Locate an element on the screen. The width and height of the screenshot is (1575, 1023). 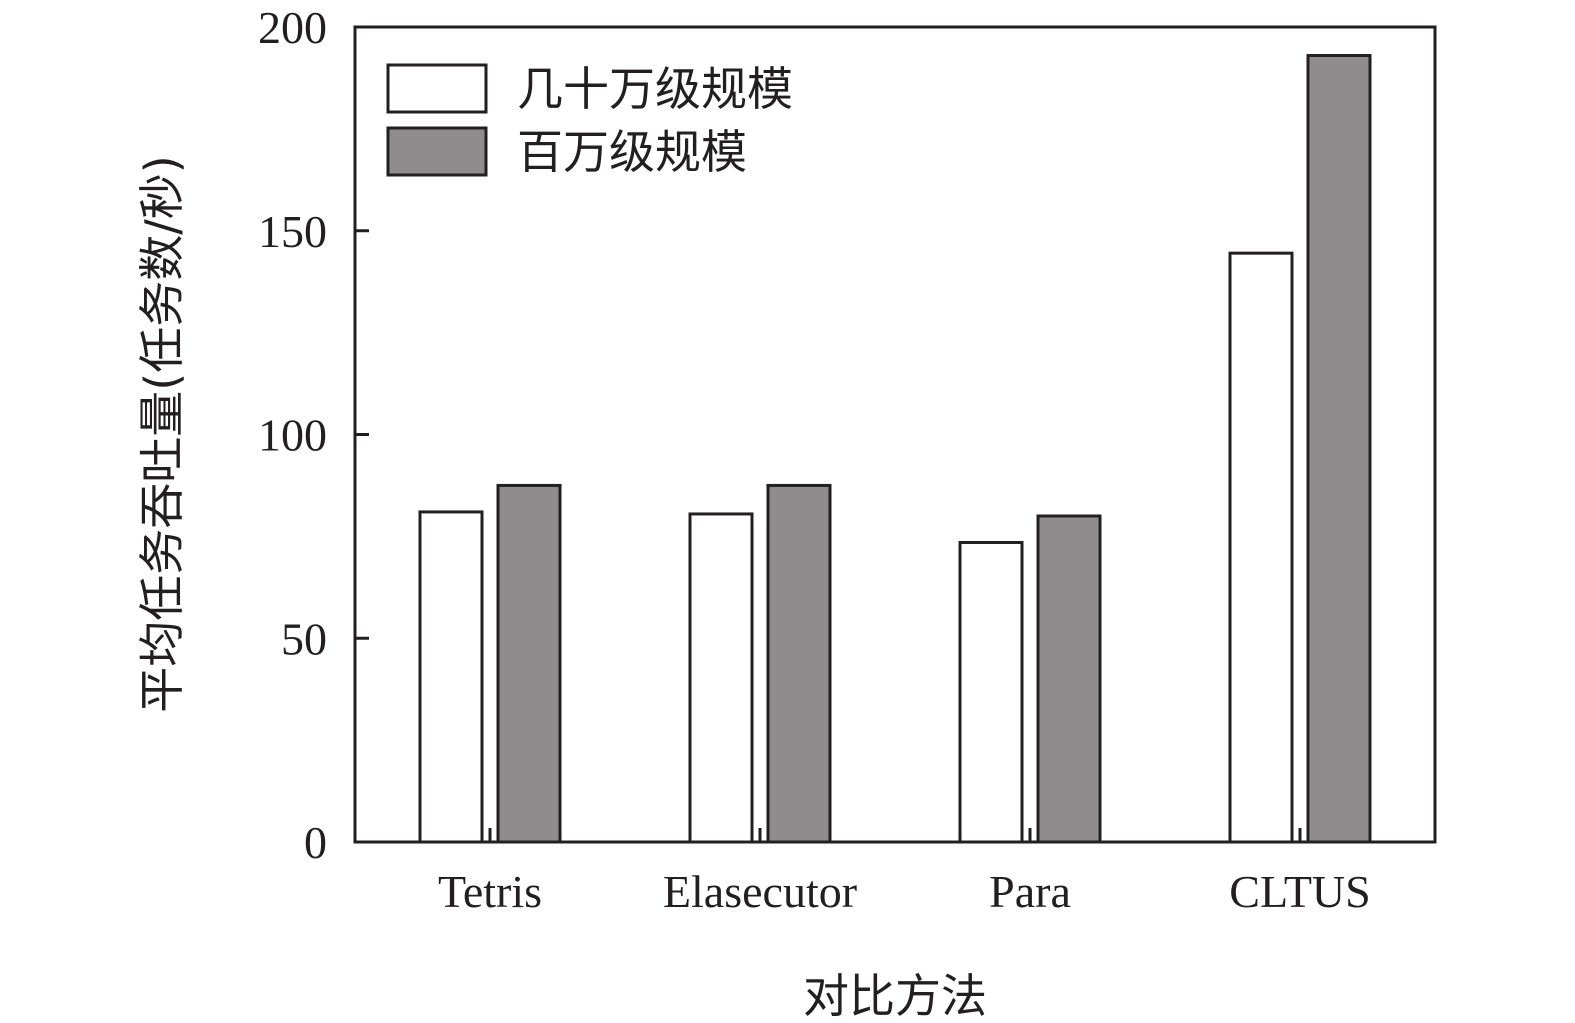
bar-series1-tetris is located at coordinates (451, 677).